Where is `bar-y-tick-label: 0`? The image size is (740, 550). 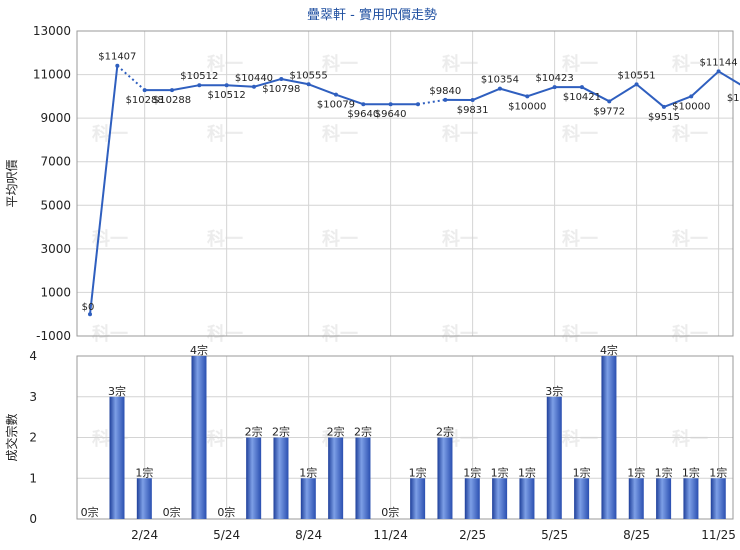 bar-y-tick-label: 0 is located at coordinates (33, 519).